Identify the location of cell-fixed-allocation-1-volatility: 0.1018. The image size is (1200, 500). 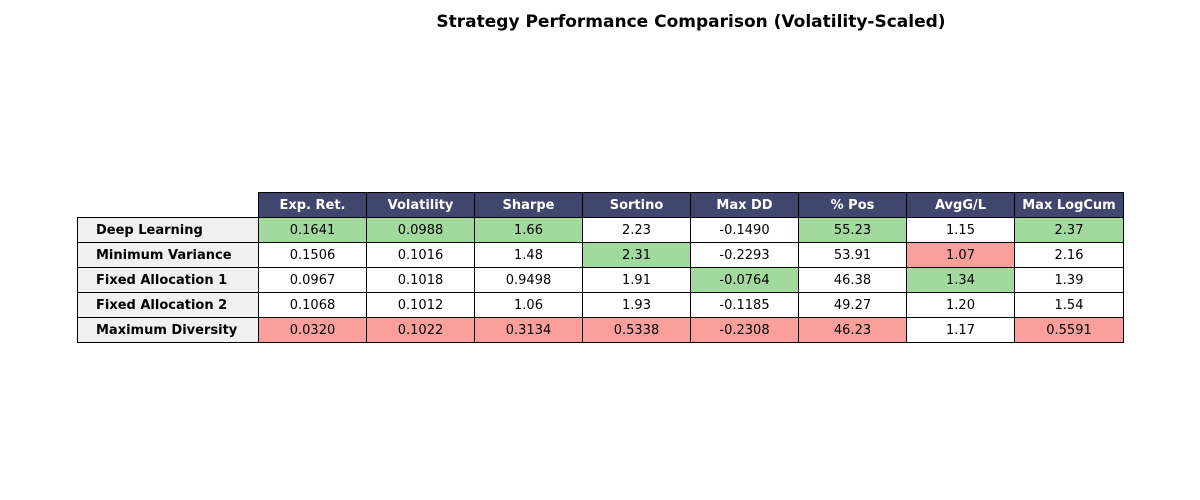
(420, 280).